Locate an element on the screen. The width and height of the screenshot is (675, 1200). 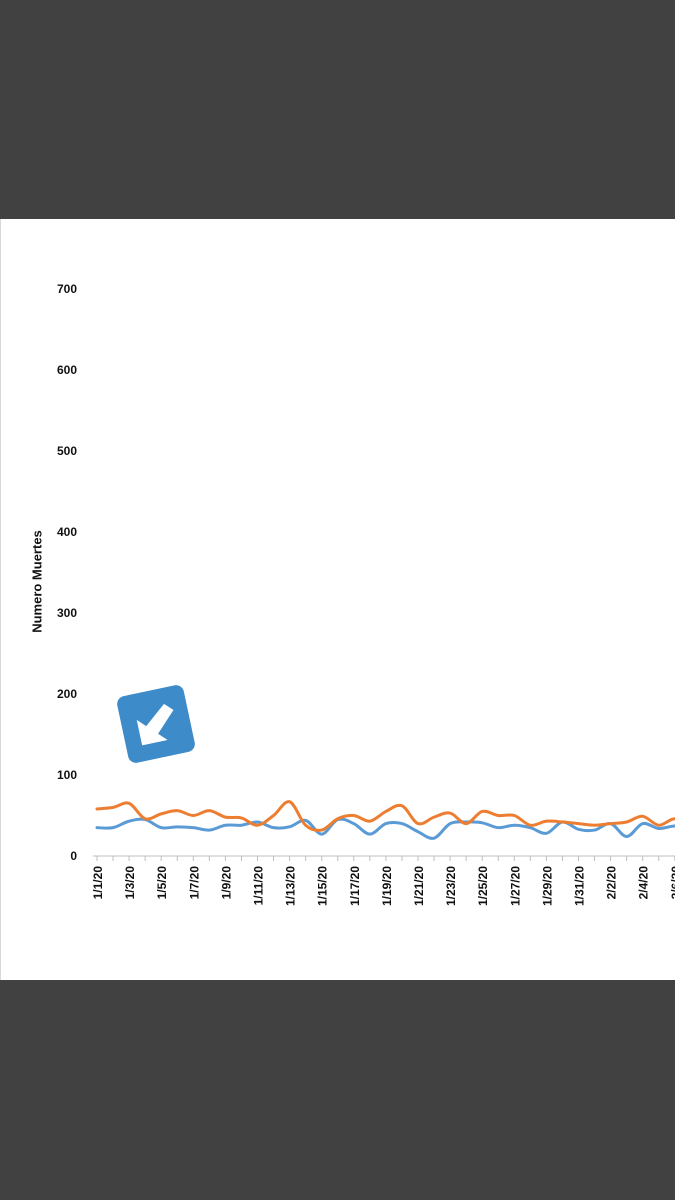
x-tick-label: 1/19/20 is located at coordinates (387, 886).